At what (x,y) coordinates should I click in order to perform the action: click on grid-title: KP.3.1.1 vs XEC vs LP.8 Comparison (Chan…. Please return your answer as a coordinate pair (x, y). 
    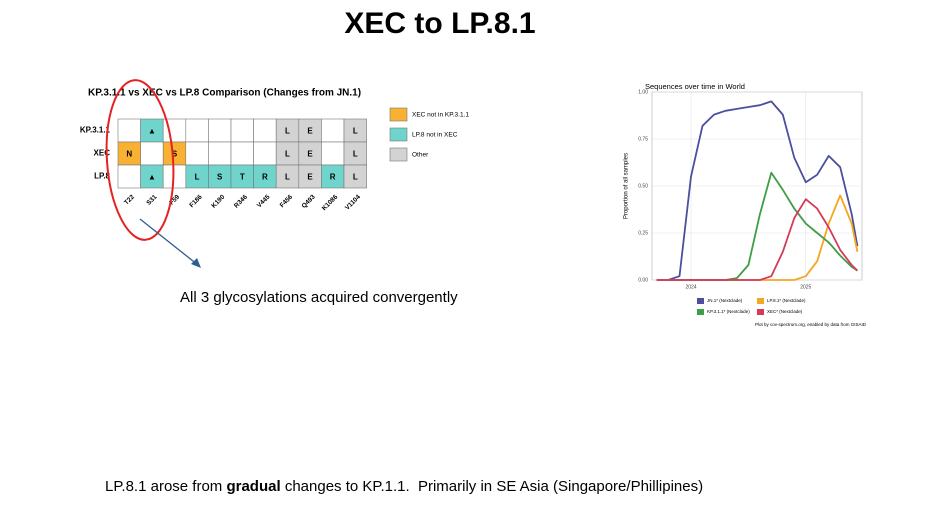
    Looking at the image, I should click on (224, 93).